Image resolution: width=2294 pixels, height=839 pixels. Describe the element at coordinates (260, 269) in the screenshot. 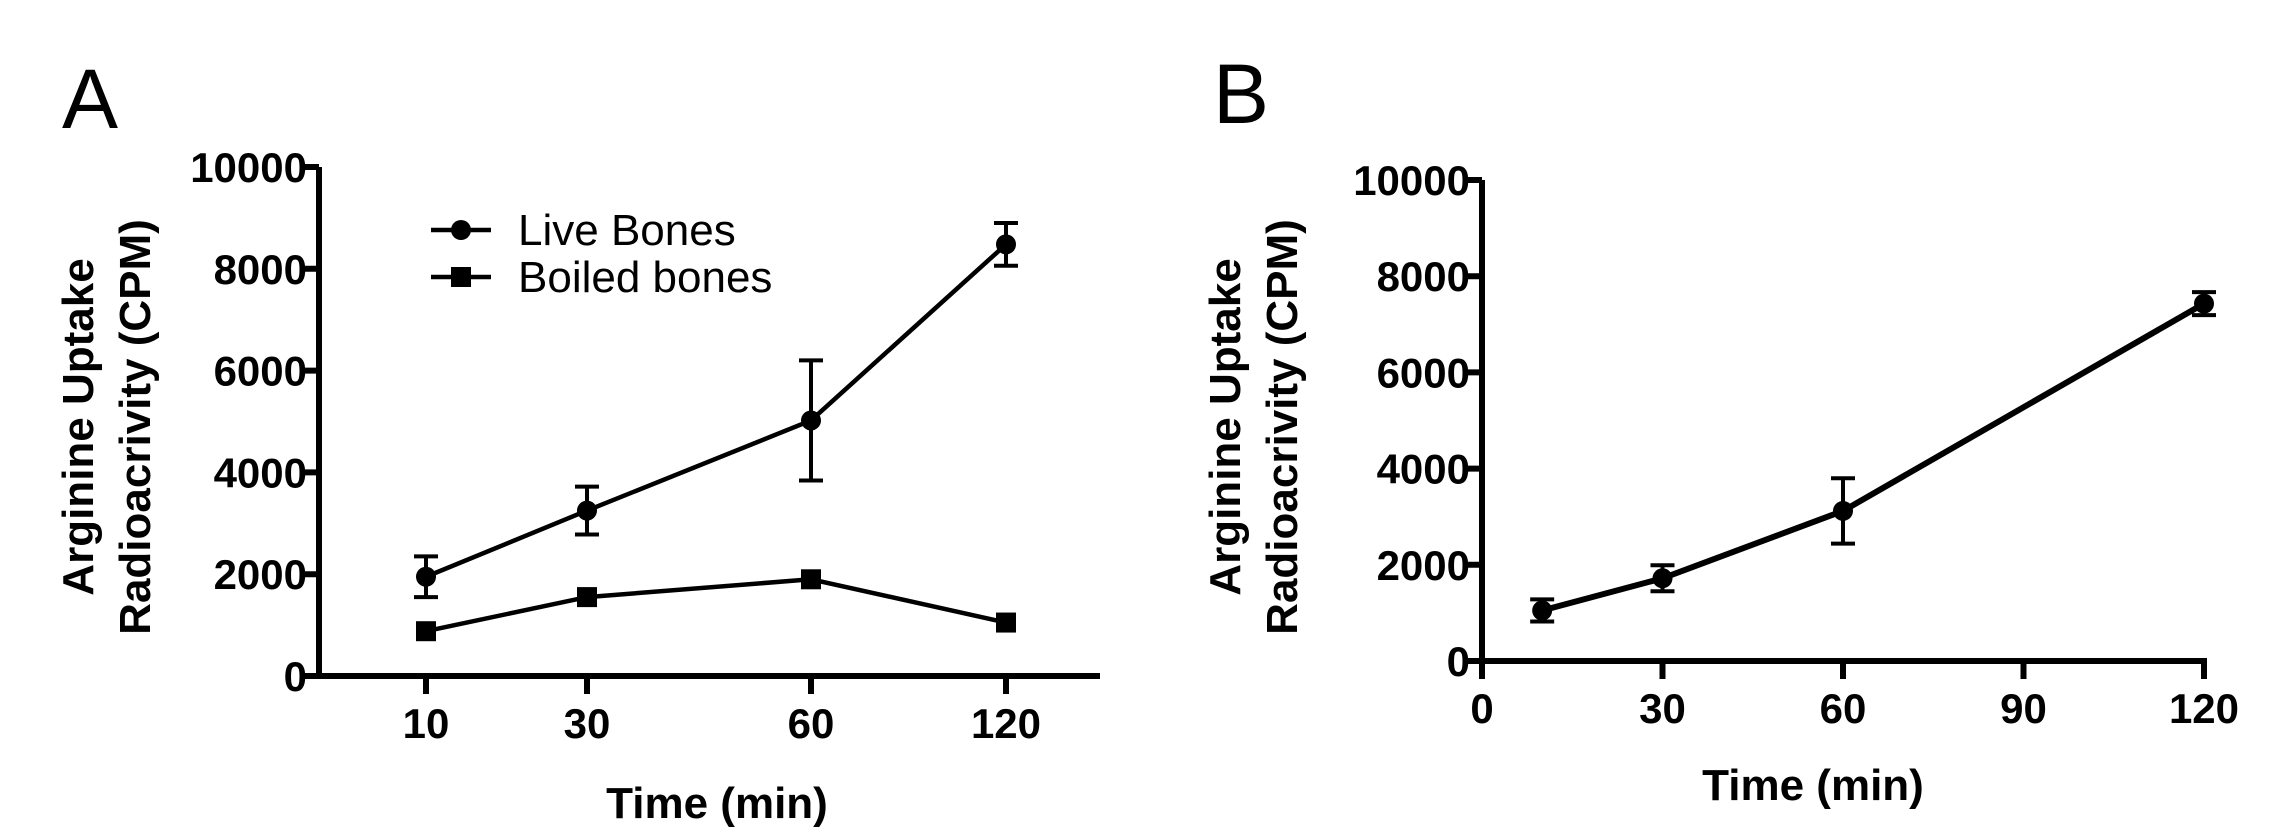

I see `panel-a-y-tick-label: 8000` at that location.